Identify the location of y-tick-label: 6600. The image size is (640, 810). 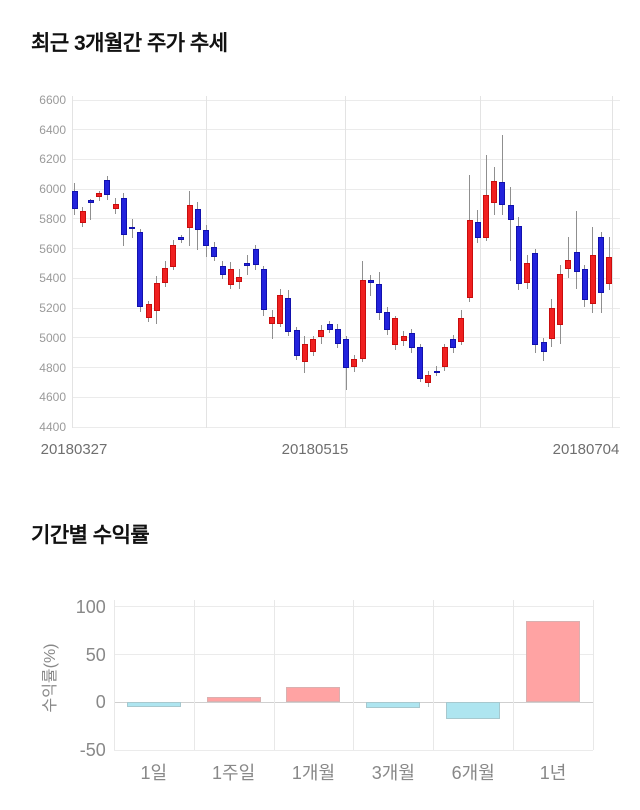
(52, 100).